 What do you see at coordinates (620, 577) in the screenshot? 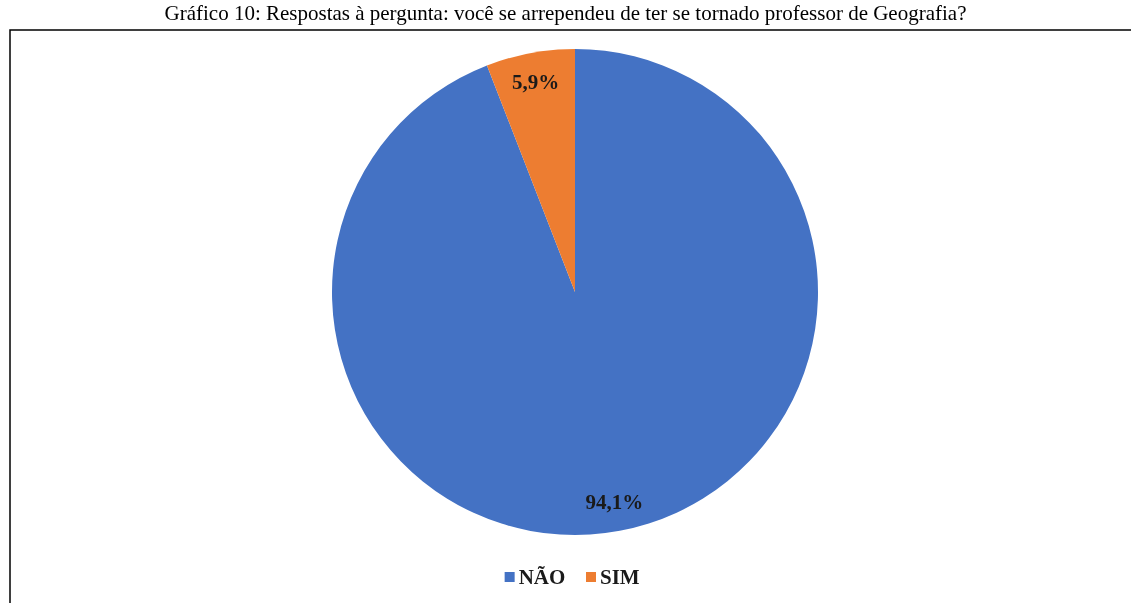
I see `legend-label: SIM` at bounding box center [620, 577].